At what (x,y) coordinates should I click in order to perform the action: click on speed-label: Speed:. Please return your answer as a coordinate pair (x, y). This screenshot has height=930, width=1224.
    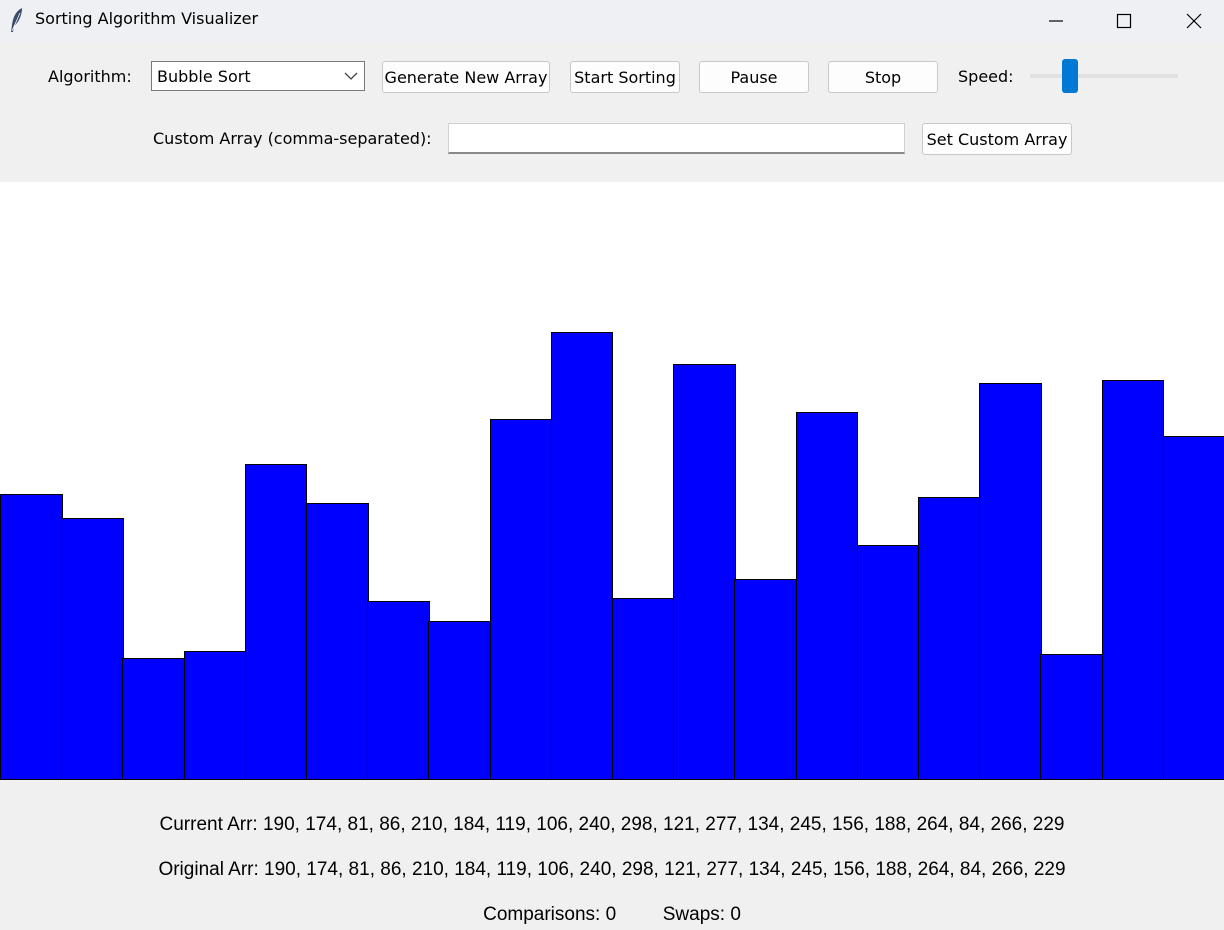
    Looking at the image, I should click on (986, 76).